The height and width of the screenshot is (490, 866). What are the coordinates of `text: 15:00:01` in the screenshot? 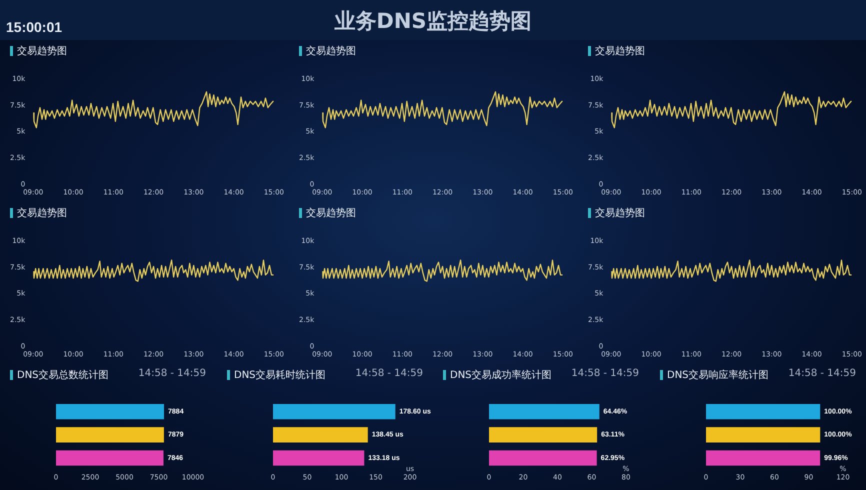 It's located at (34, 27).